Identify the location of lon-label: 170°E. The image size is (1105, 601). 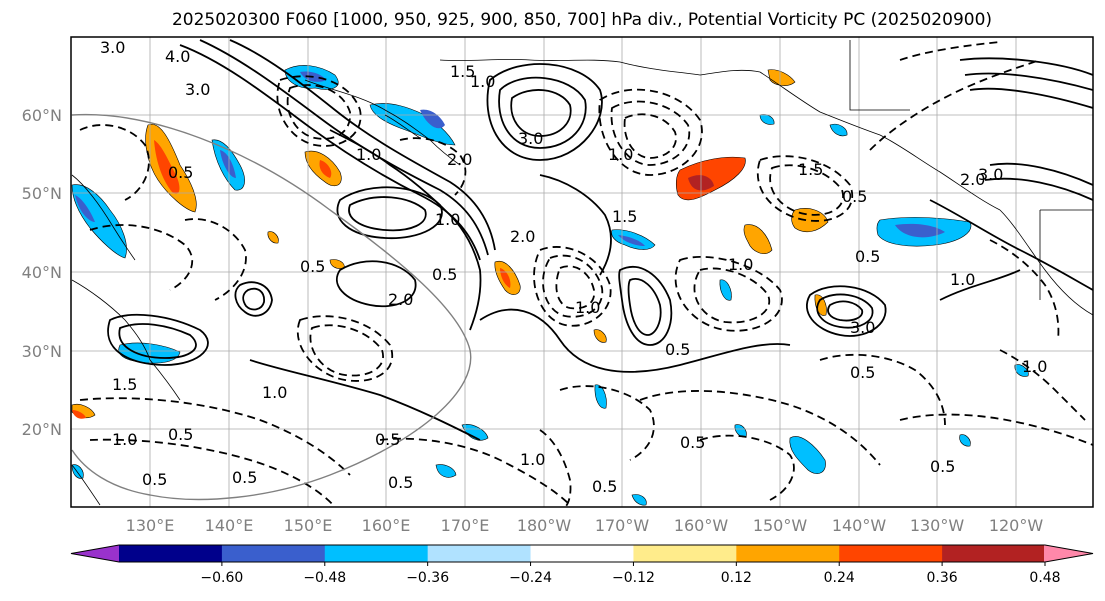
(465, 525).